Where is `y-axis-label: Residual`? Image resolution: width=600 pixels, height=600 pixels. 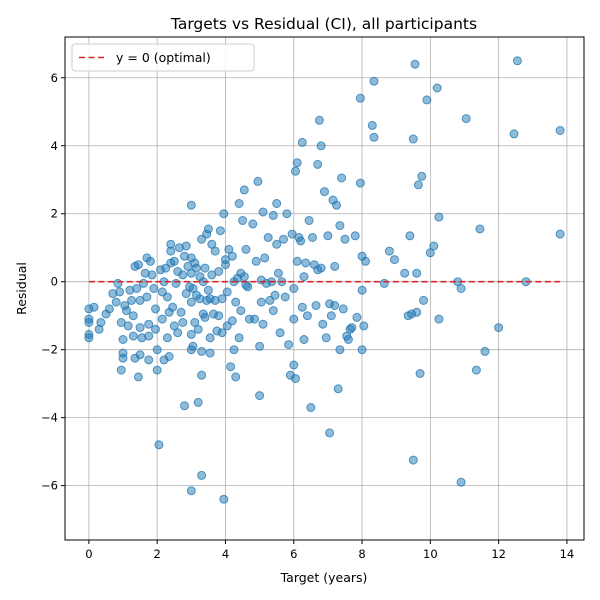 y-axis-label: Residual is located at coordinates (21, 288).